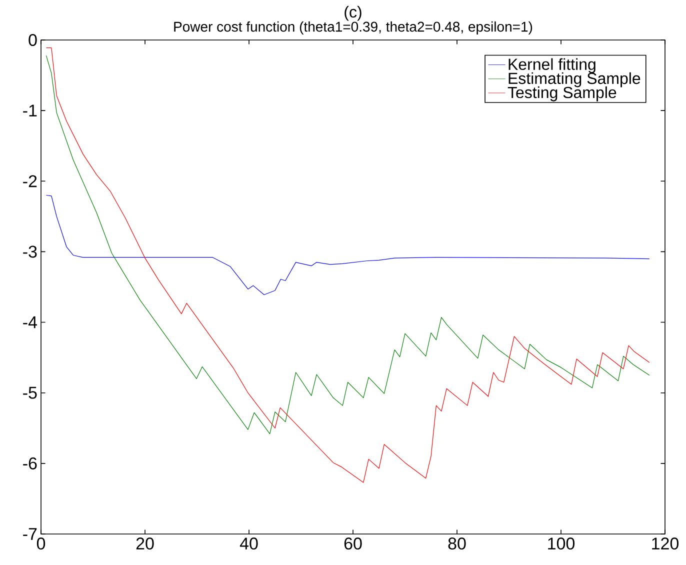 The width and height of the screenshot is (686, 565). What do you see at coordinates (32, 40) in the screenshot?
I see `y-tick-label: 0` at bounding box center [32, 40].